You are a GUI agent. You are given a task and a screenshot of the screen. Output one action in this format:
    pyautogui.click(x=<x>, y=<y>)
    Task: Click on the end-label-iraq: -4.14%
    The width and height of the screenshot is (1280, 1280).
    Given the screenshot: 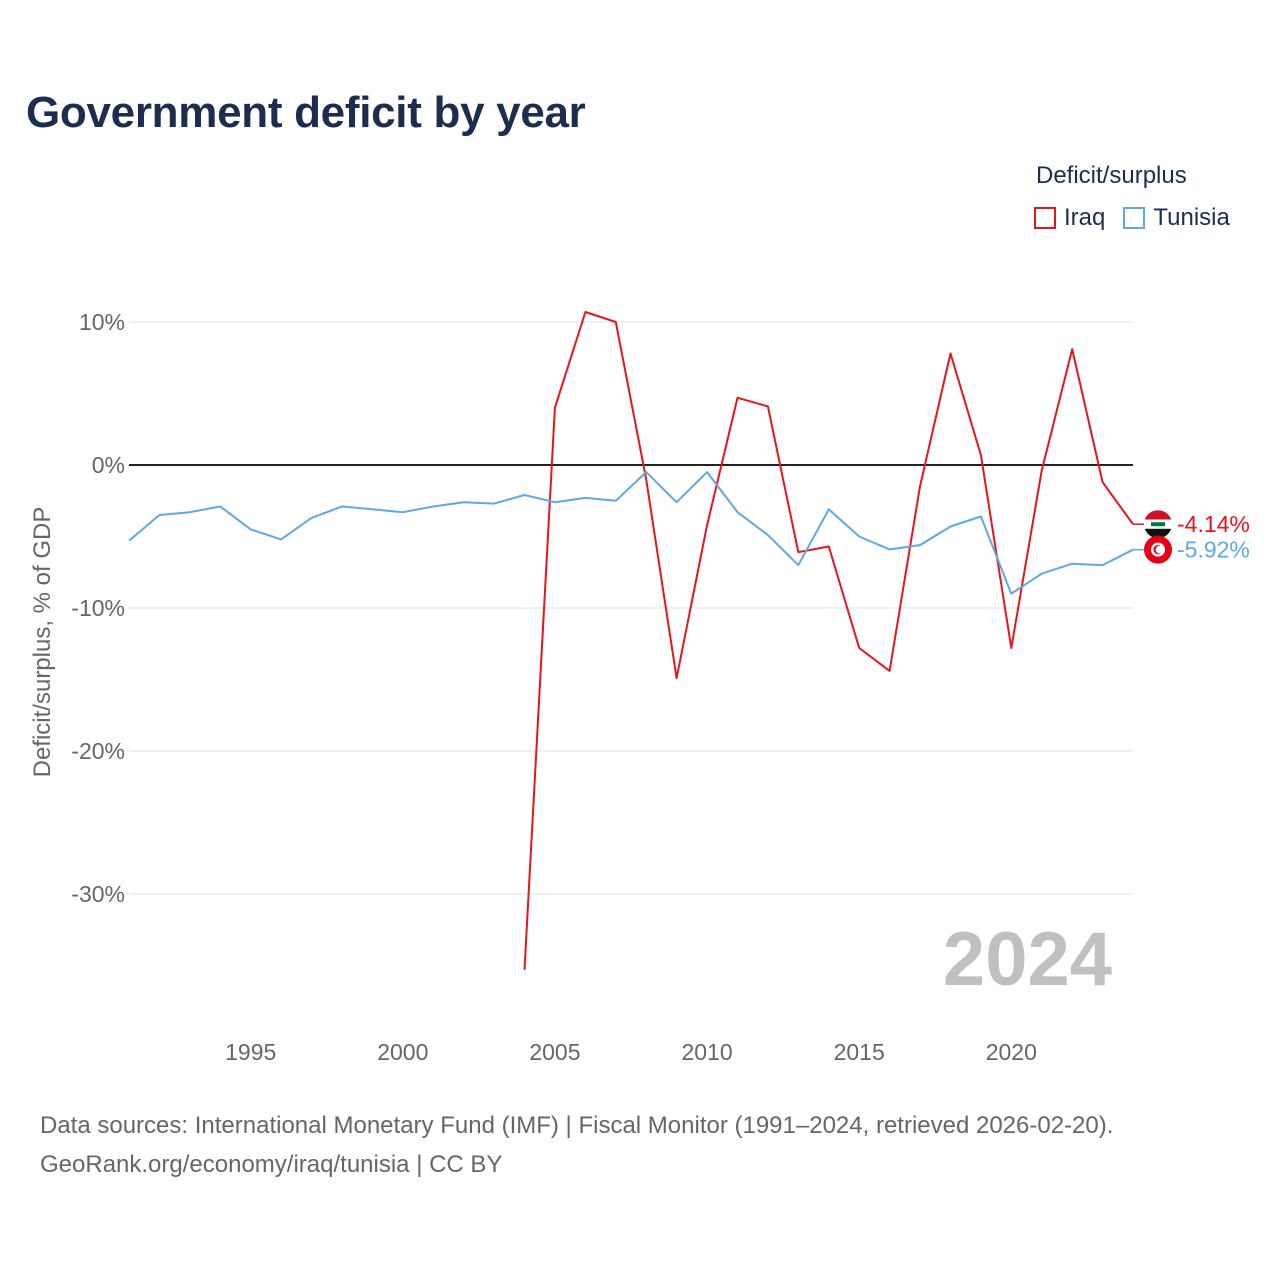 What is the action you would take?
    pyautogui.click(x=1213, y=524)
    